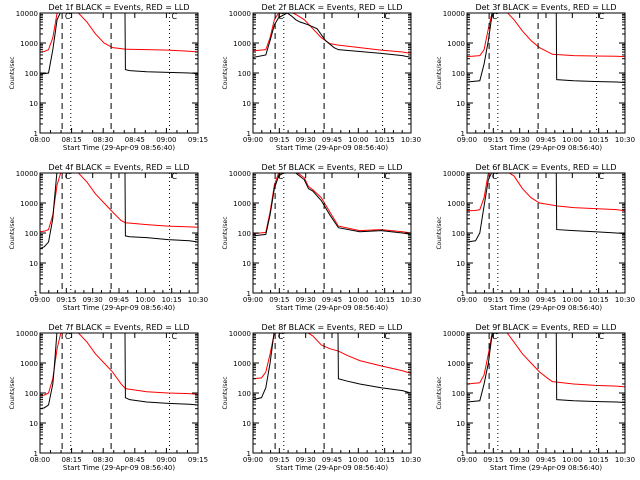  What do you see at coordinates (118, 7) in the screenshot?
I see `panel-title: Det 1f BLACK = Events, RED = LLD` at bounding box center [118, 7].